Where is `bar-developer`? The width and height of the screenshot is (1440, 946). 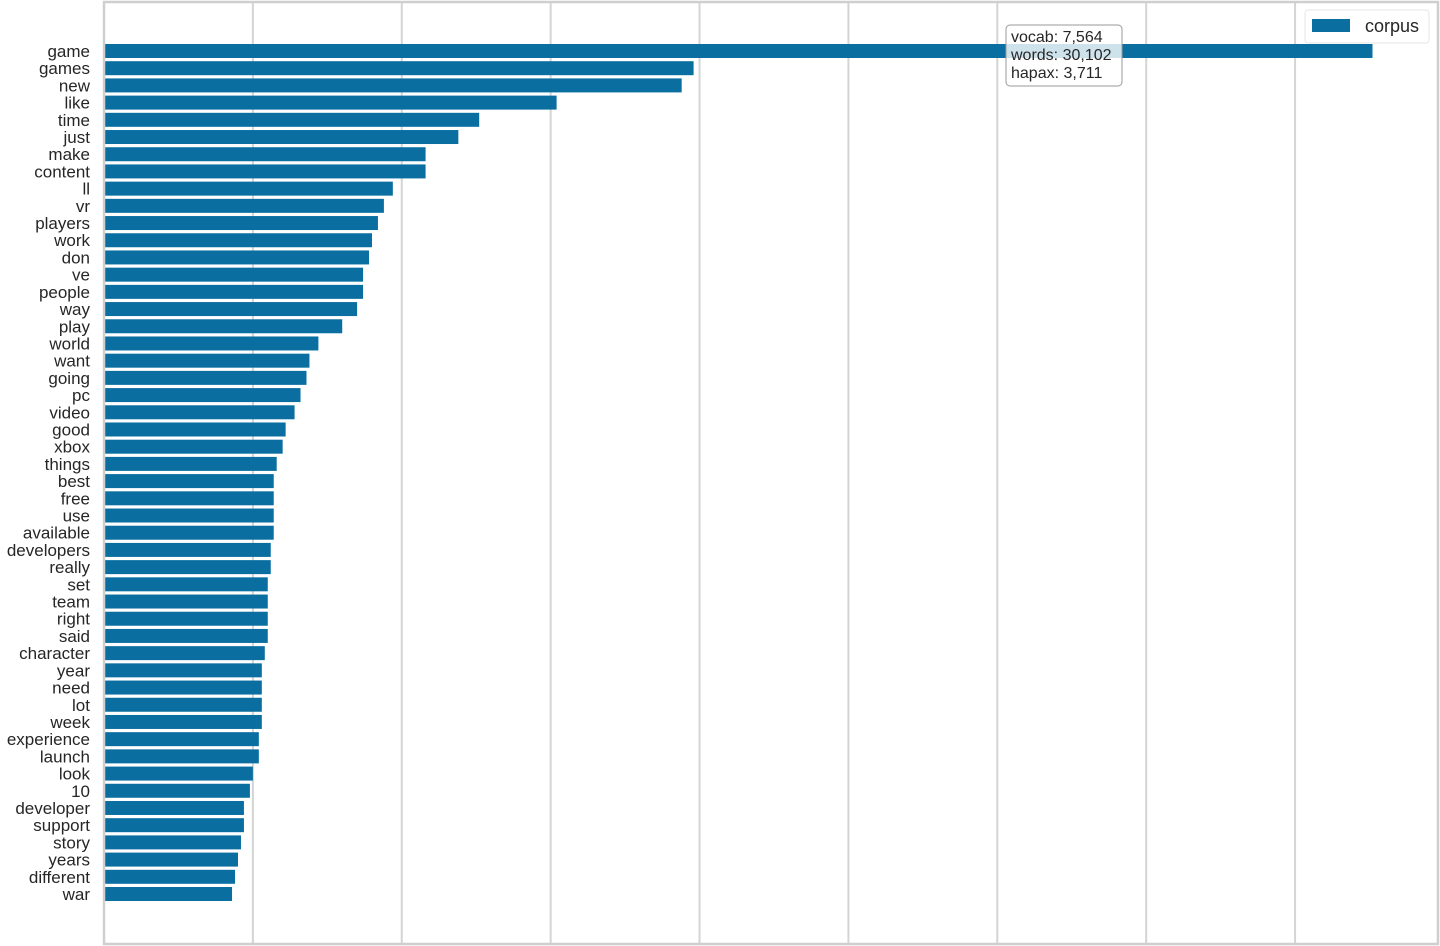 bar-developer is located at coordinates (174, 807).